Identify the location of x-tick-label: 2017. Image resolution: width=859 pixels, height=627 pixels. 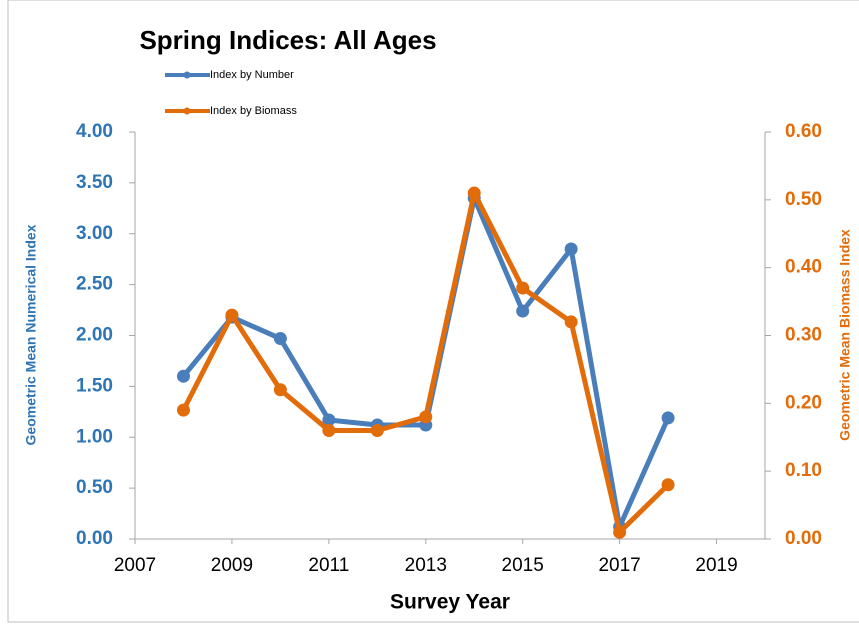
(619, 565).